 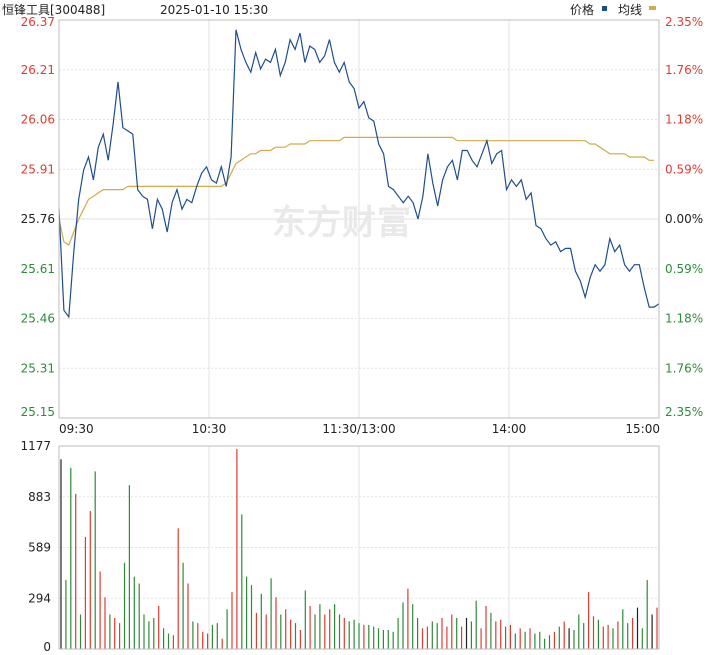 I want to click on percent-tick-label: 2.35%, so click(x=684, y=22).